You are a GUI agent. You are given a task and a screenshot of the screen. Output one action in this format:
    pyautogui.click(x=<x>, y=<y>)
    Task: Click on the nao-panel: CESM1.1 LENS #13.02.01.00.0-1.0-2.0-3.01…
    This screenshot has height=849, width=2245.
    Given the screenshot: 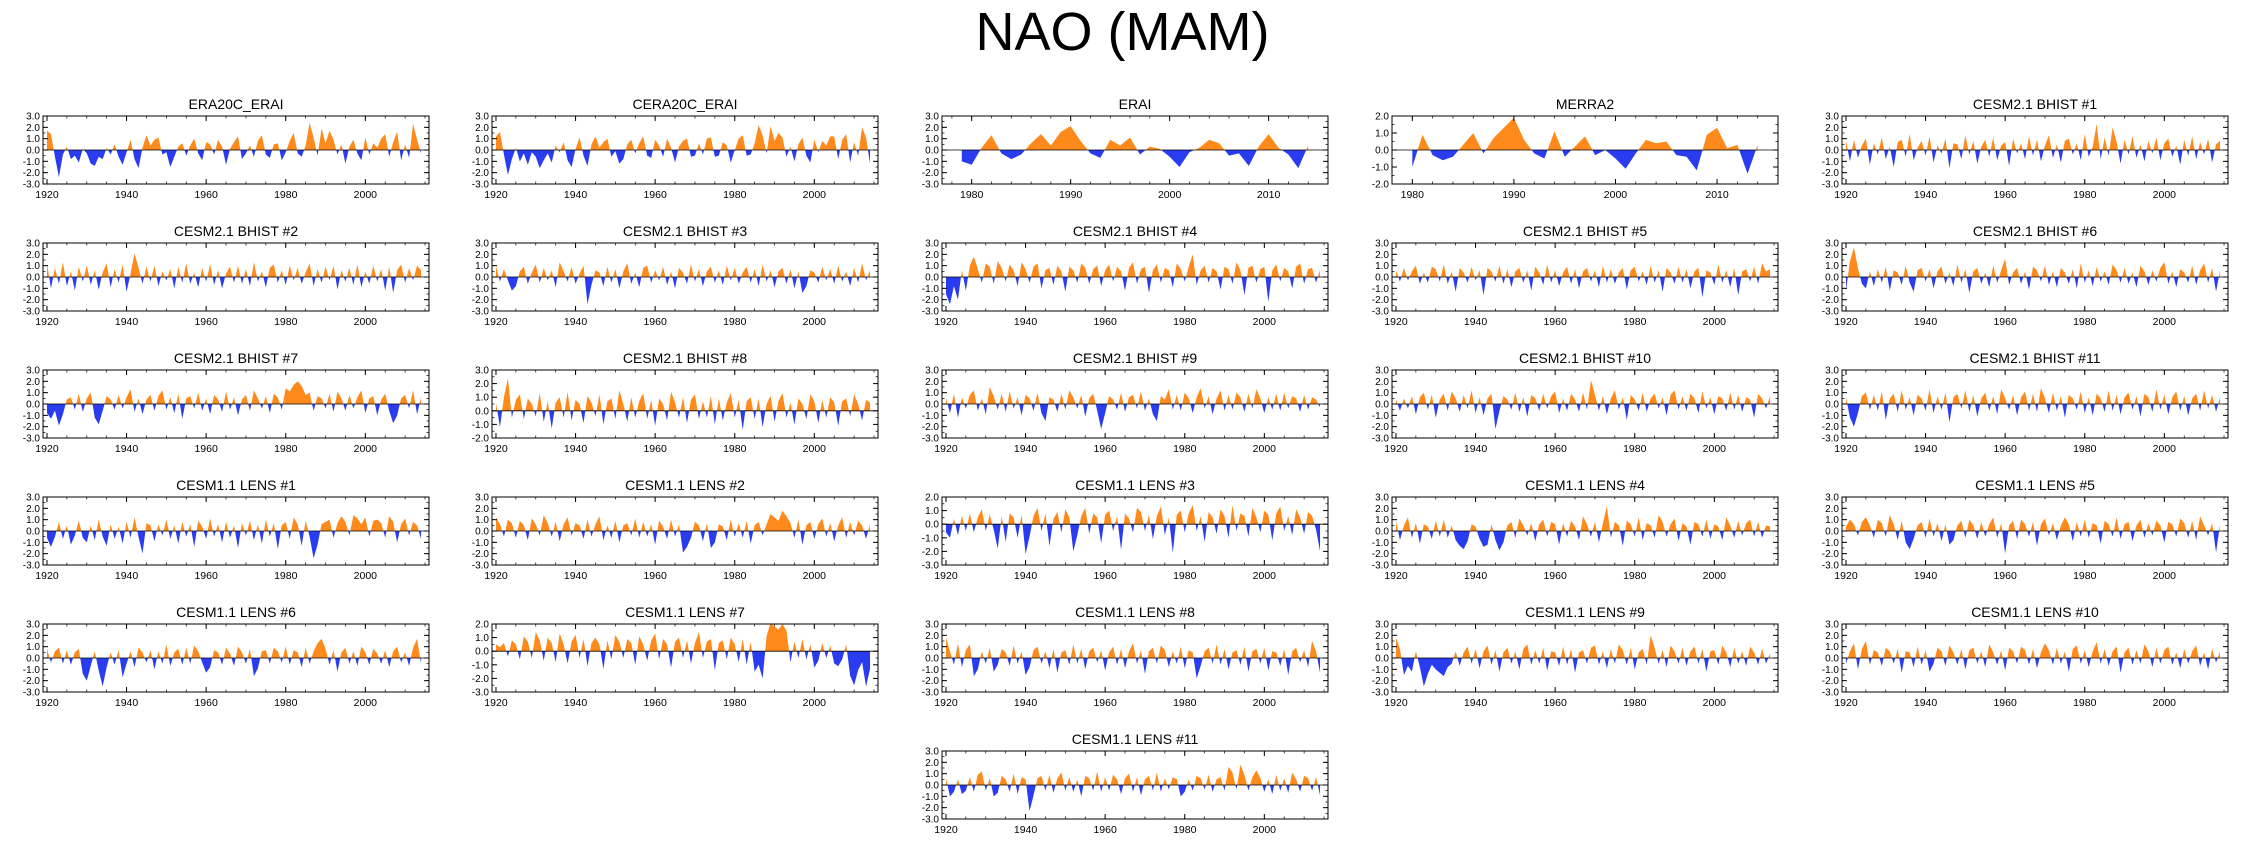 What is the action you would take?
    pyautogui.click(x=226, y=529)
    